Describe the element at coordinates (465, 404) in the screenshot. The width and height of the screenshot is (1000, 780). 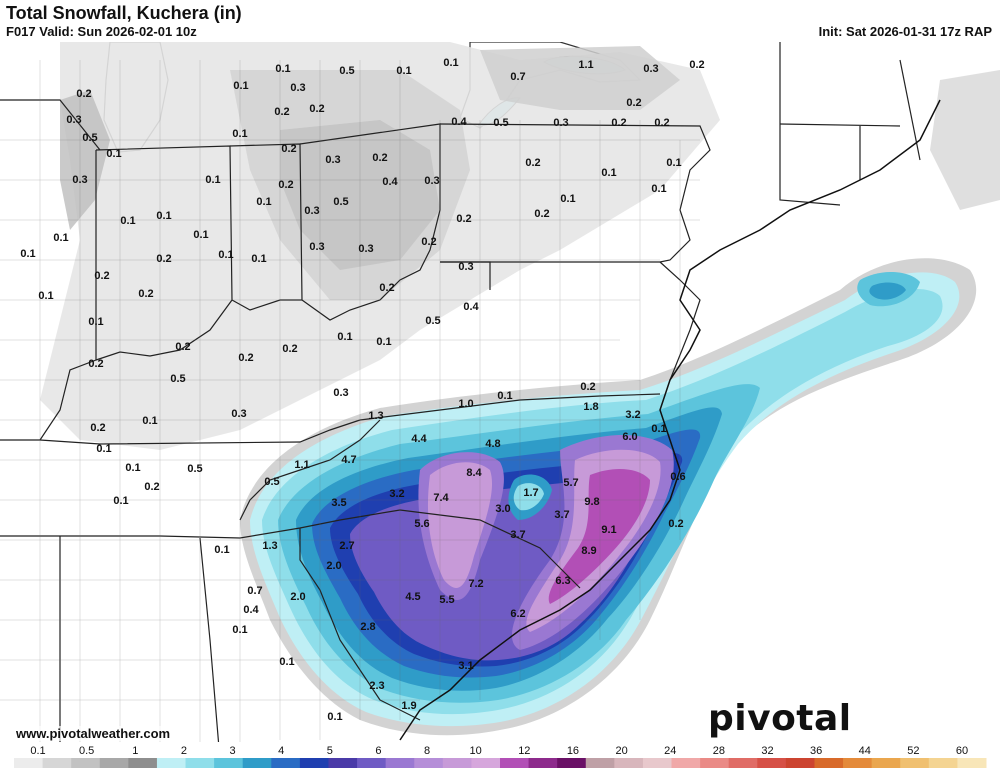
I see `snowfall-value-label: 1.0` at that location.